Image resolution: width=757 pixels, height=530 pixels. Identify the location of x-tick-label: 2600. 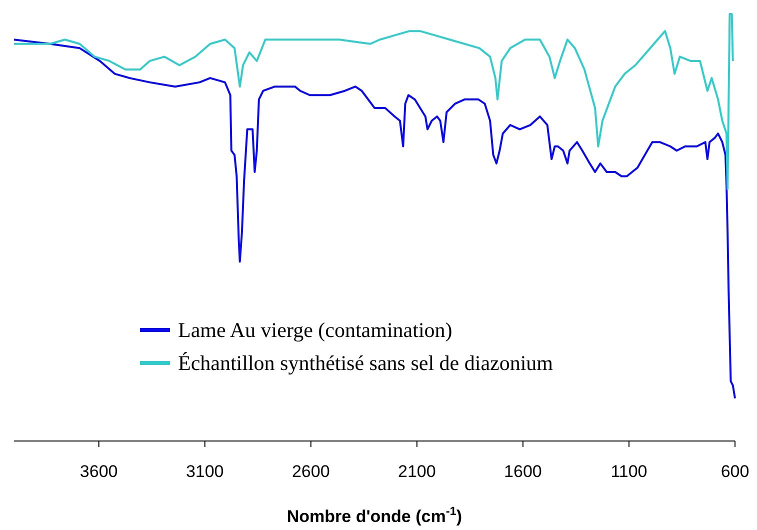
(311, 471).